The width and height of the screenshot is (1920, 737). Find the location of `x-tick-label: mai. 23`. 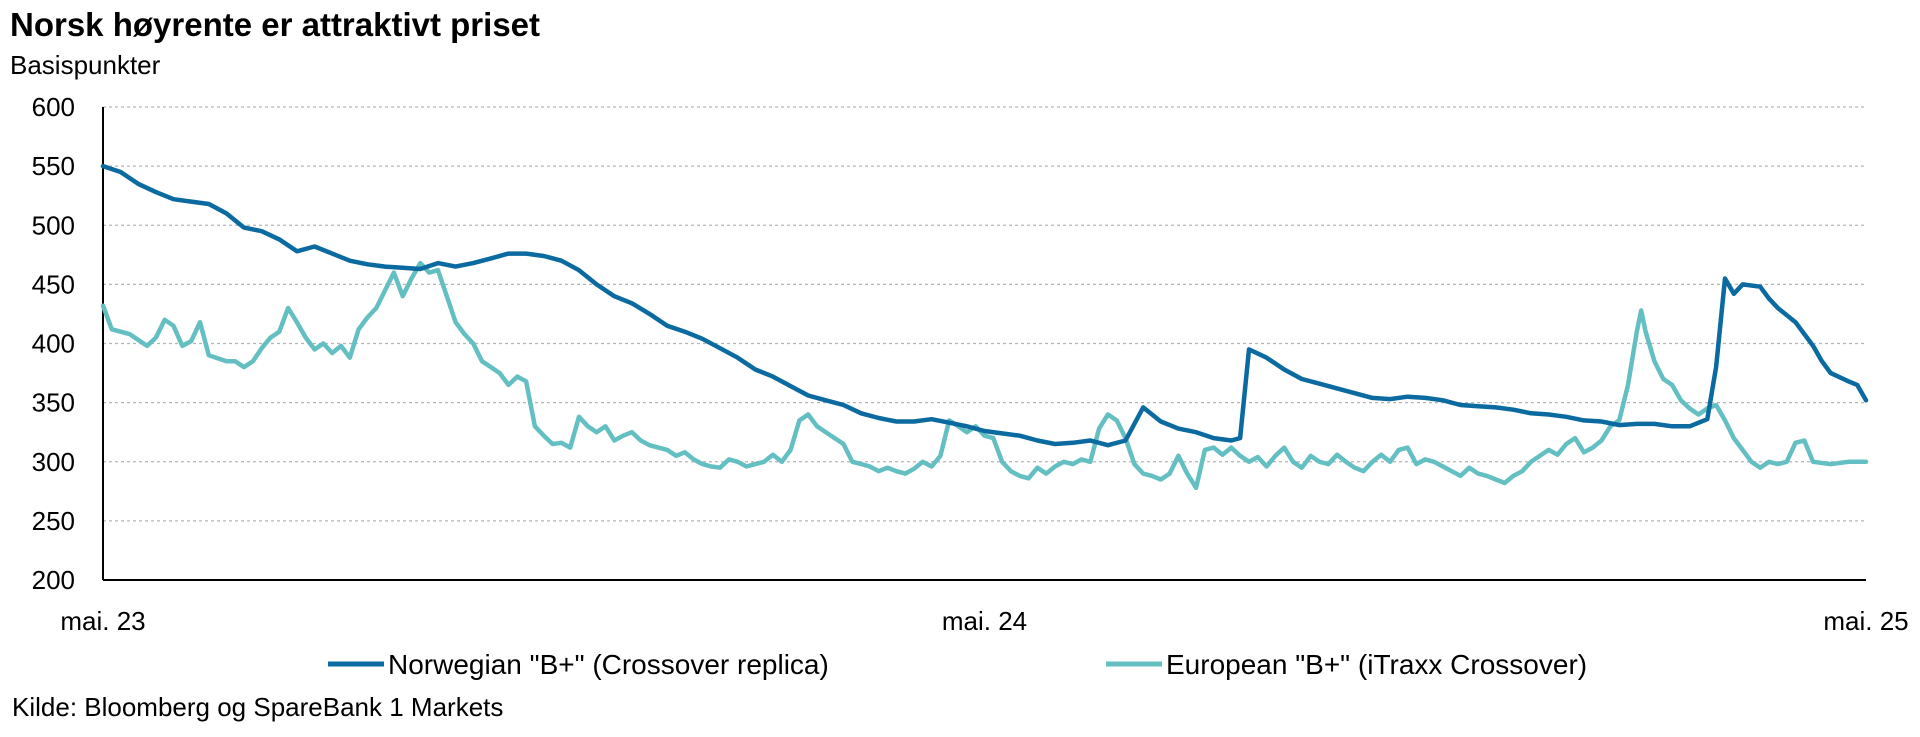

x-tick-label: mai. 23 is located at coordinates (102, 621).